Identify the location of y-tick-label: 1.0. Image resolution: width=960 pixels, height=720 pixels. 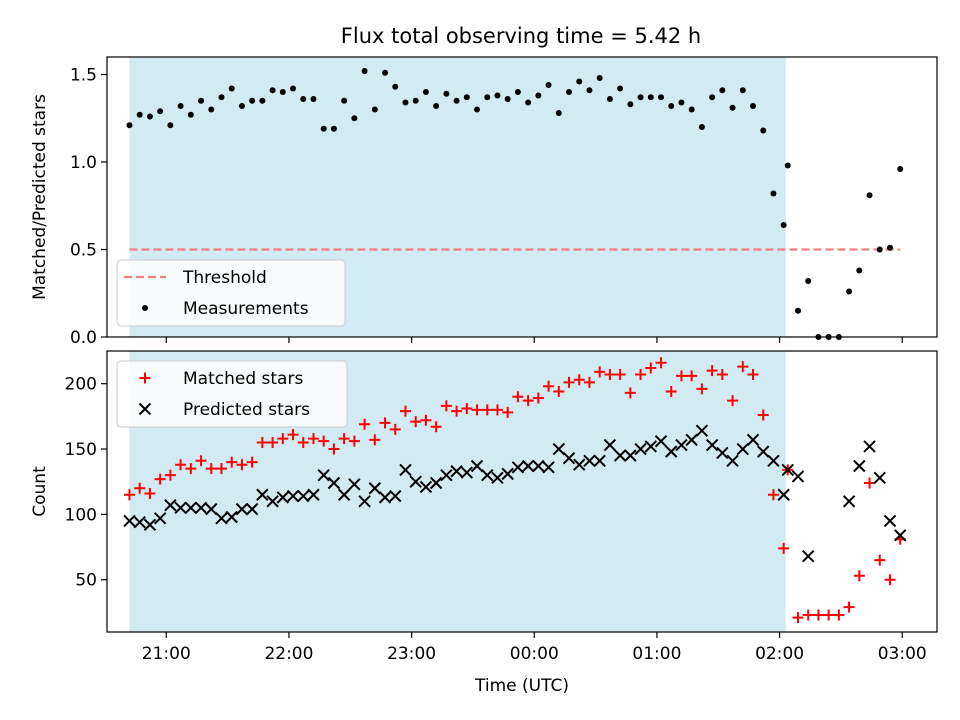
(83, 163).